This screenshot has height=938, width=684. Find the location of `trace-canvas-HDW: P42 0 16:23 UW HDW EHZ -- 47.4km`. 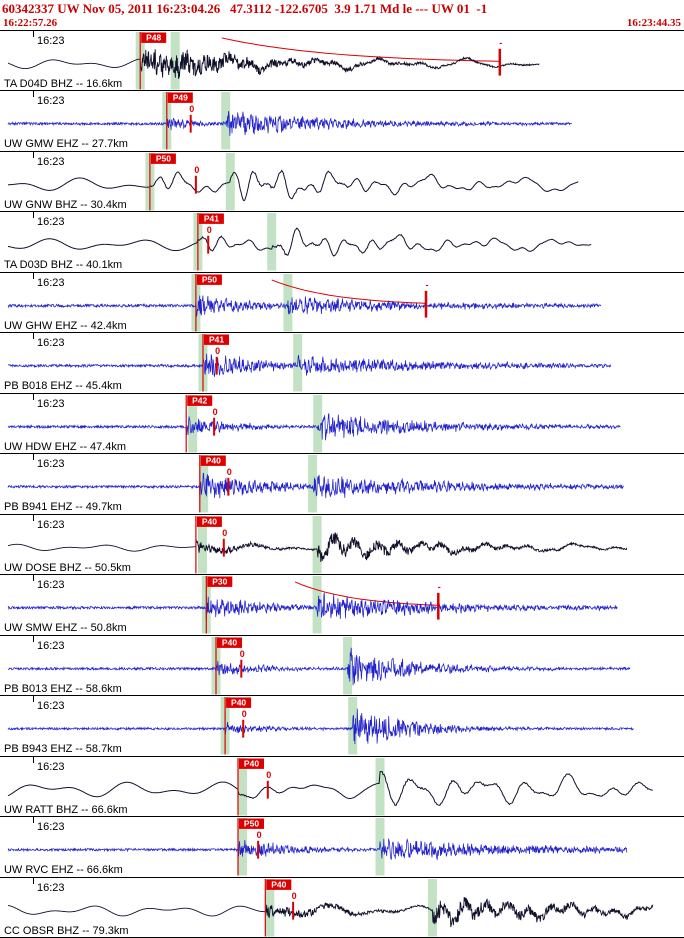

trace-canvas-HDW: P42 0 16:23 UW HDW EHZ -- 47.4km is located at coordinates (342, 423).